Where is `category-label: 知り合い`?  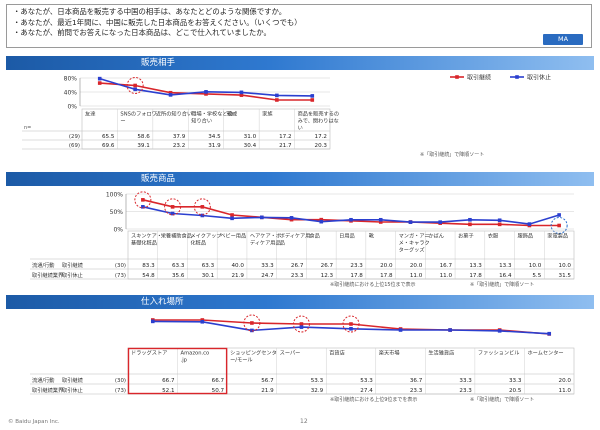
category-label: 知り合い is located at coordinates (201, 121).